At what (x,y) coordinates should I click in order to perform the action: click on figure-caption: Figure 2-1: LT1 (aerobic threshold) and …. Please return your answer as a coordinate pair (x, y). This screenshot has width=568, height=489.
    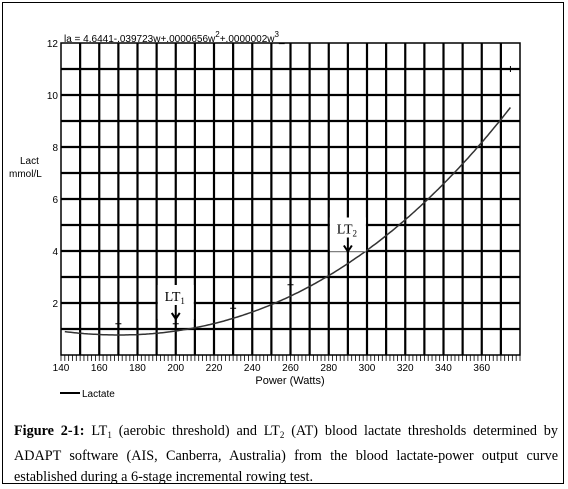
    Looking at the image, I should click on (286, 454).